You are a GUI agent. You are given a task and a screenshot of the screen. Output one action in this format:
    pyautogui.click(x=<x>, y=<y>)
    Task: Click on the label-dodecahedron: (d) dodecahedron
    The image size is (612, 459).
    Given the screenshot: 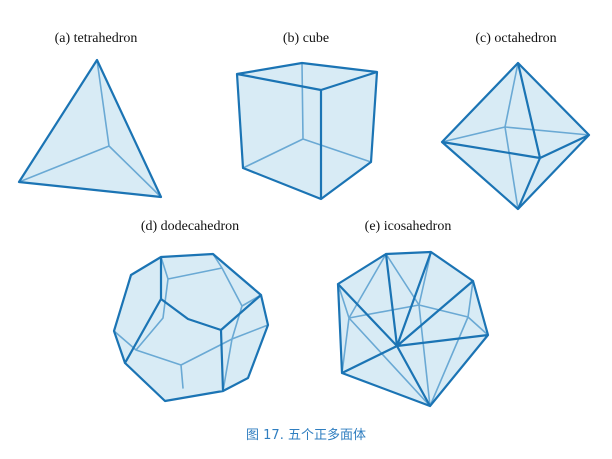 What is the action you would take?
    pyautogui.click(x=190, y=226)
    